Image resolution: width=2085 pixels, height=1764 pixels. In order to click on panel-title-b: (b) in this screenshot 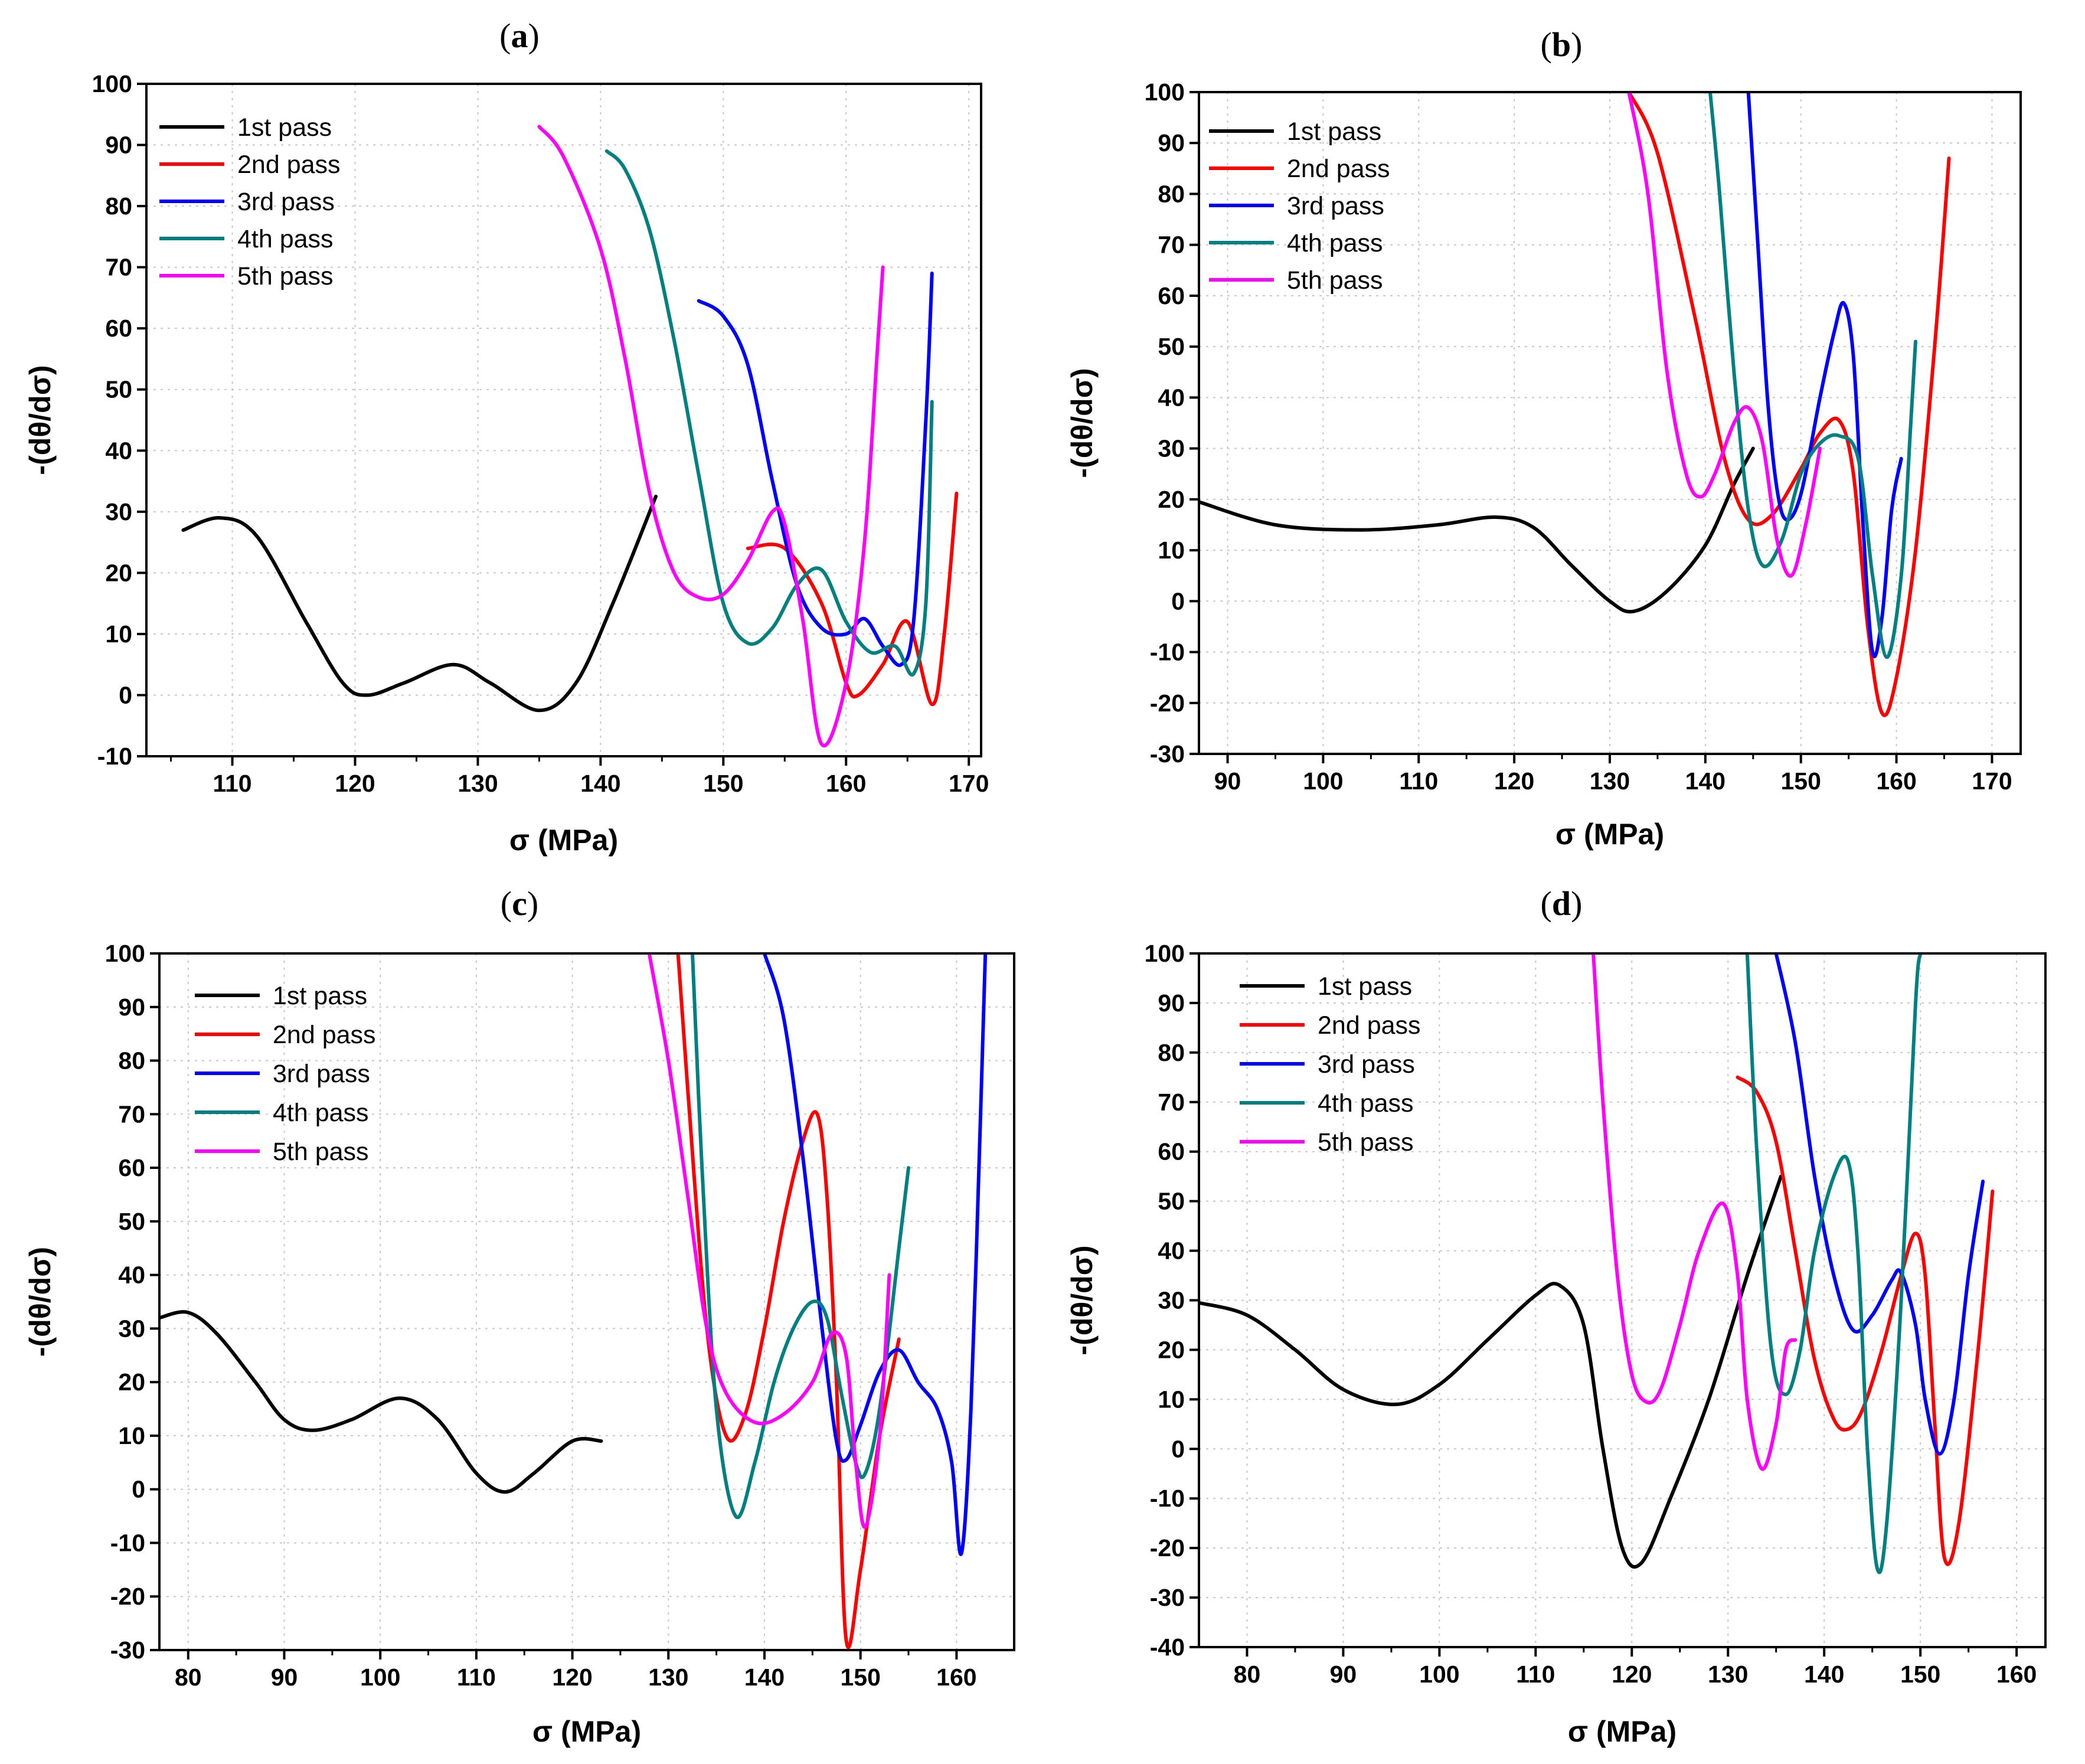, I will do `click(1562, 44)`.